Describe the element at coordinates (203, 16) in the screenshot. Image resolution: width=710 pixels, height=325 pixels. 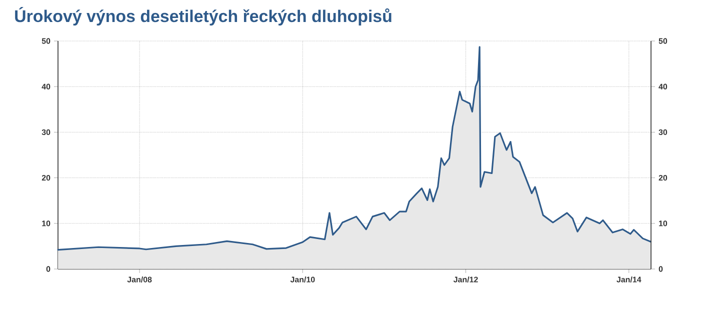
I see `chart-title: Úrokový výnos desetiletých řeckých dluhopisů` at that location.